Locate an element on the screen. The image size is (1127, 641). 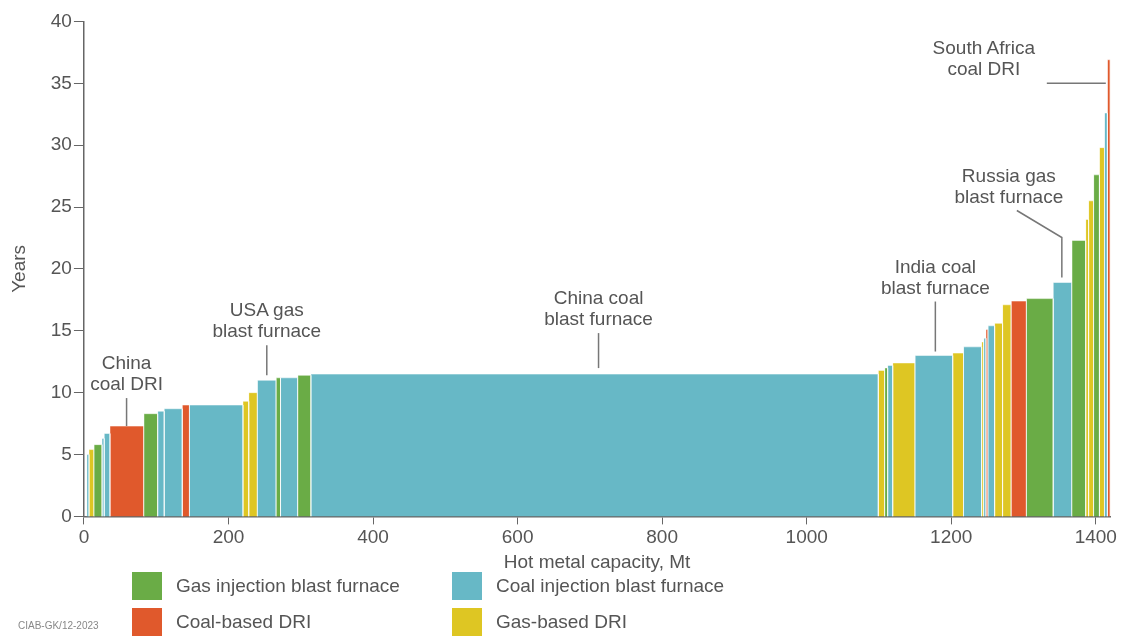
x-tick-label: 200 is located at coordinates (228, 537).